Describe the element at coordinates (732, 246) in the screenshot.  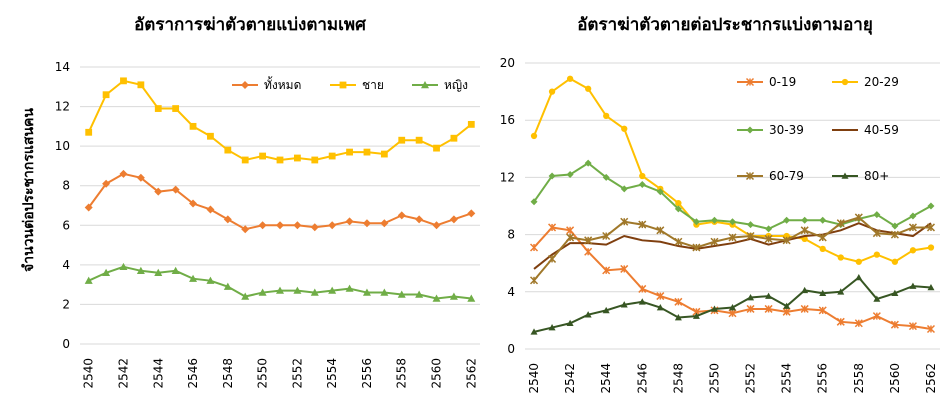
I see `series-line` at that location.